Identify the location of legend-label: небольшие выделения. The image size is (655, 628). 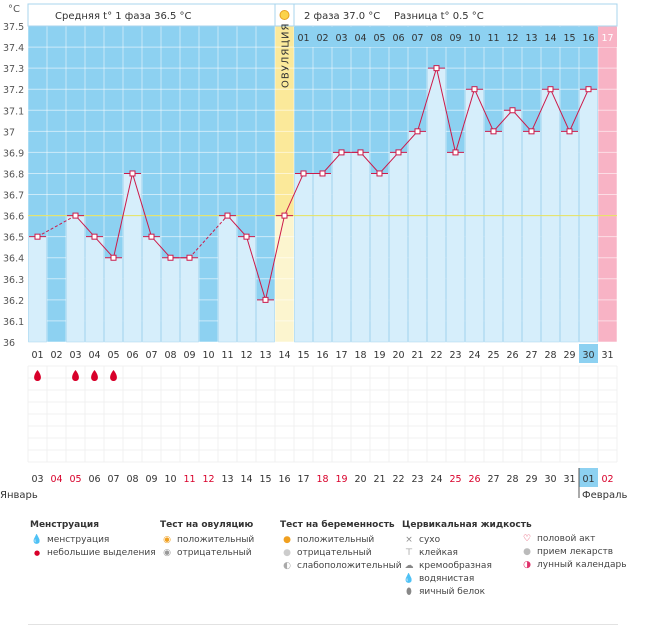
(101, 553).